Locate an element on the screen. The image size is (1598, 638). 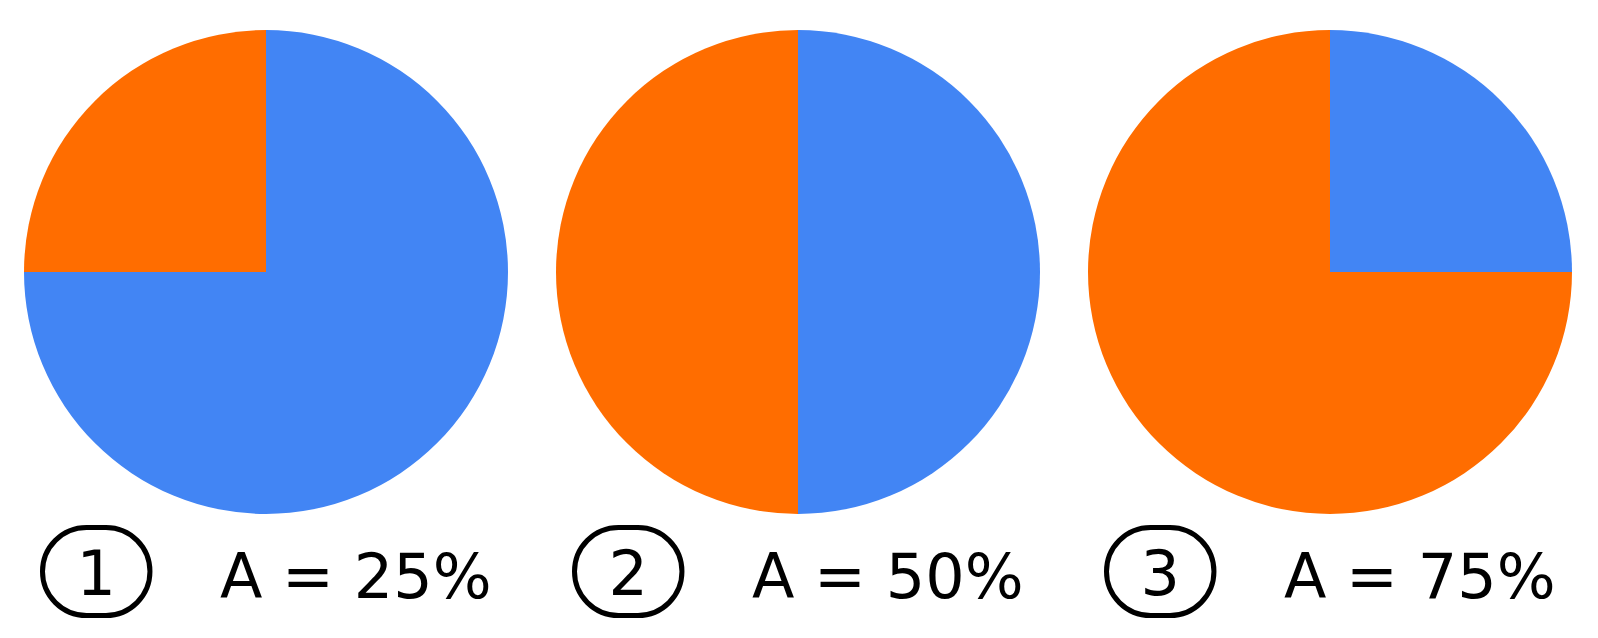
text: A = 75% is located at coordinates (1420, 576).